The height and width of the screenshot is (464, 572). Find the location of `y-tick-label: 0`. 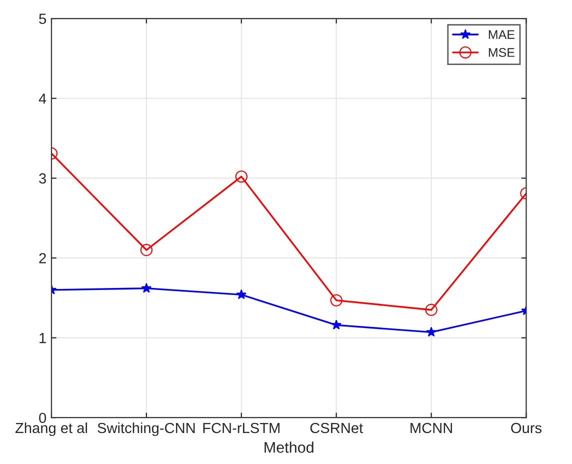

y-tick-label: 0 is located at coordinates (42, 418).